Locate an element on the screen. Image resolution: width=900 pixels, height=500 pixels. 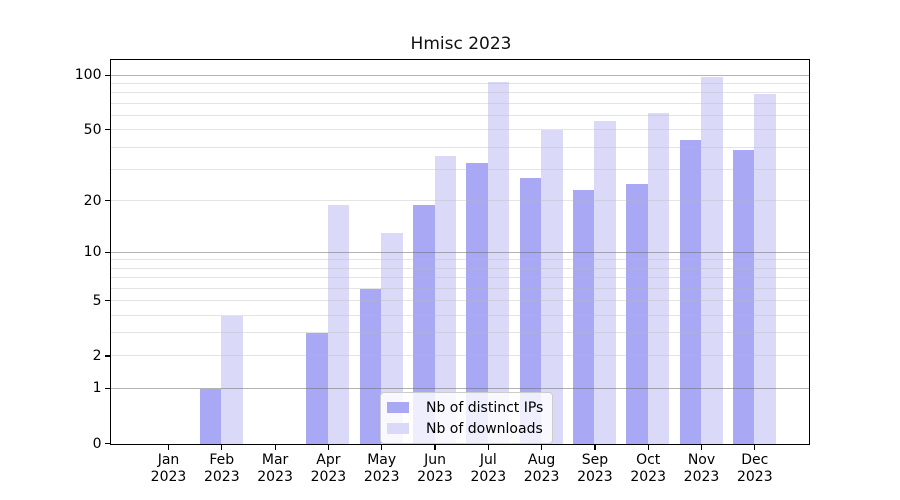
x-tick-label-sep: Sep 2023 is located at coordinates (595, 468).